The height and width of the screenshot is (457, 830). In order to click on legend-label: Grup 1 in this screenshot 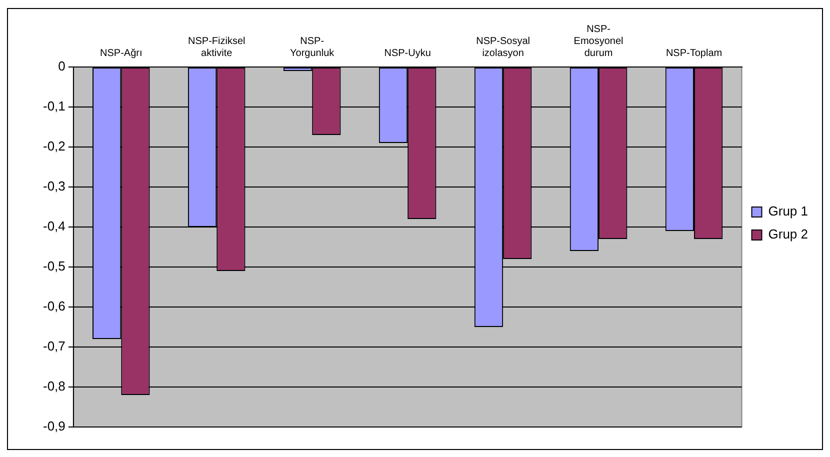, I will do `click(788, 211)`.